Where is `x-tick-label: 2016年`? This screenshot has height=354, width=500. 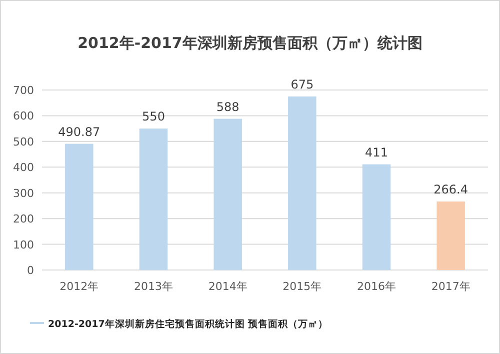
x-tick-label: 2016年 is located at coordinates (376, 286).